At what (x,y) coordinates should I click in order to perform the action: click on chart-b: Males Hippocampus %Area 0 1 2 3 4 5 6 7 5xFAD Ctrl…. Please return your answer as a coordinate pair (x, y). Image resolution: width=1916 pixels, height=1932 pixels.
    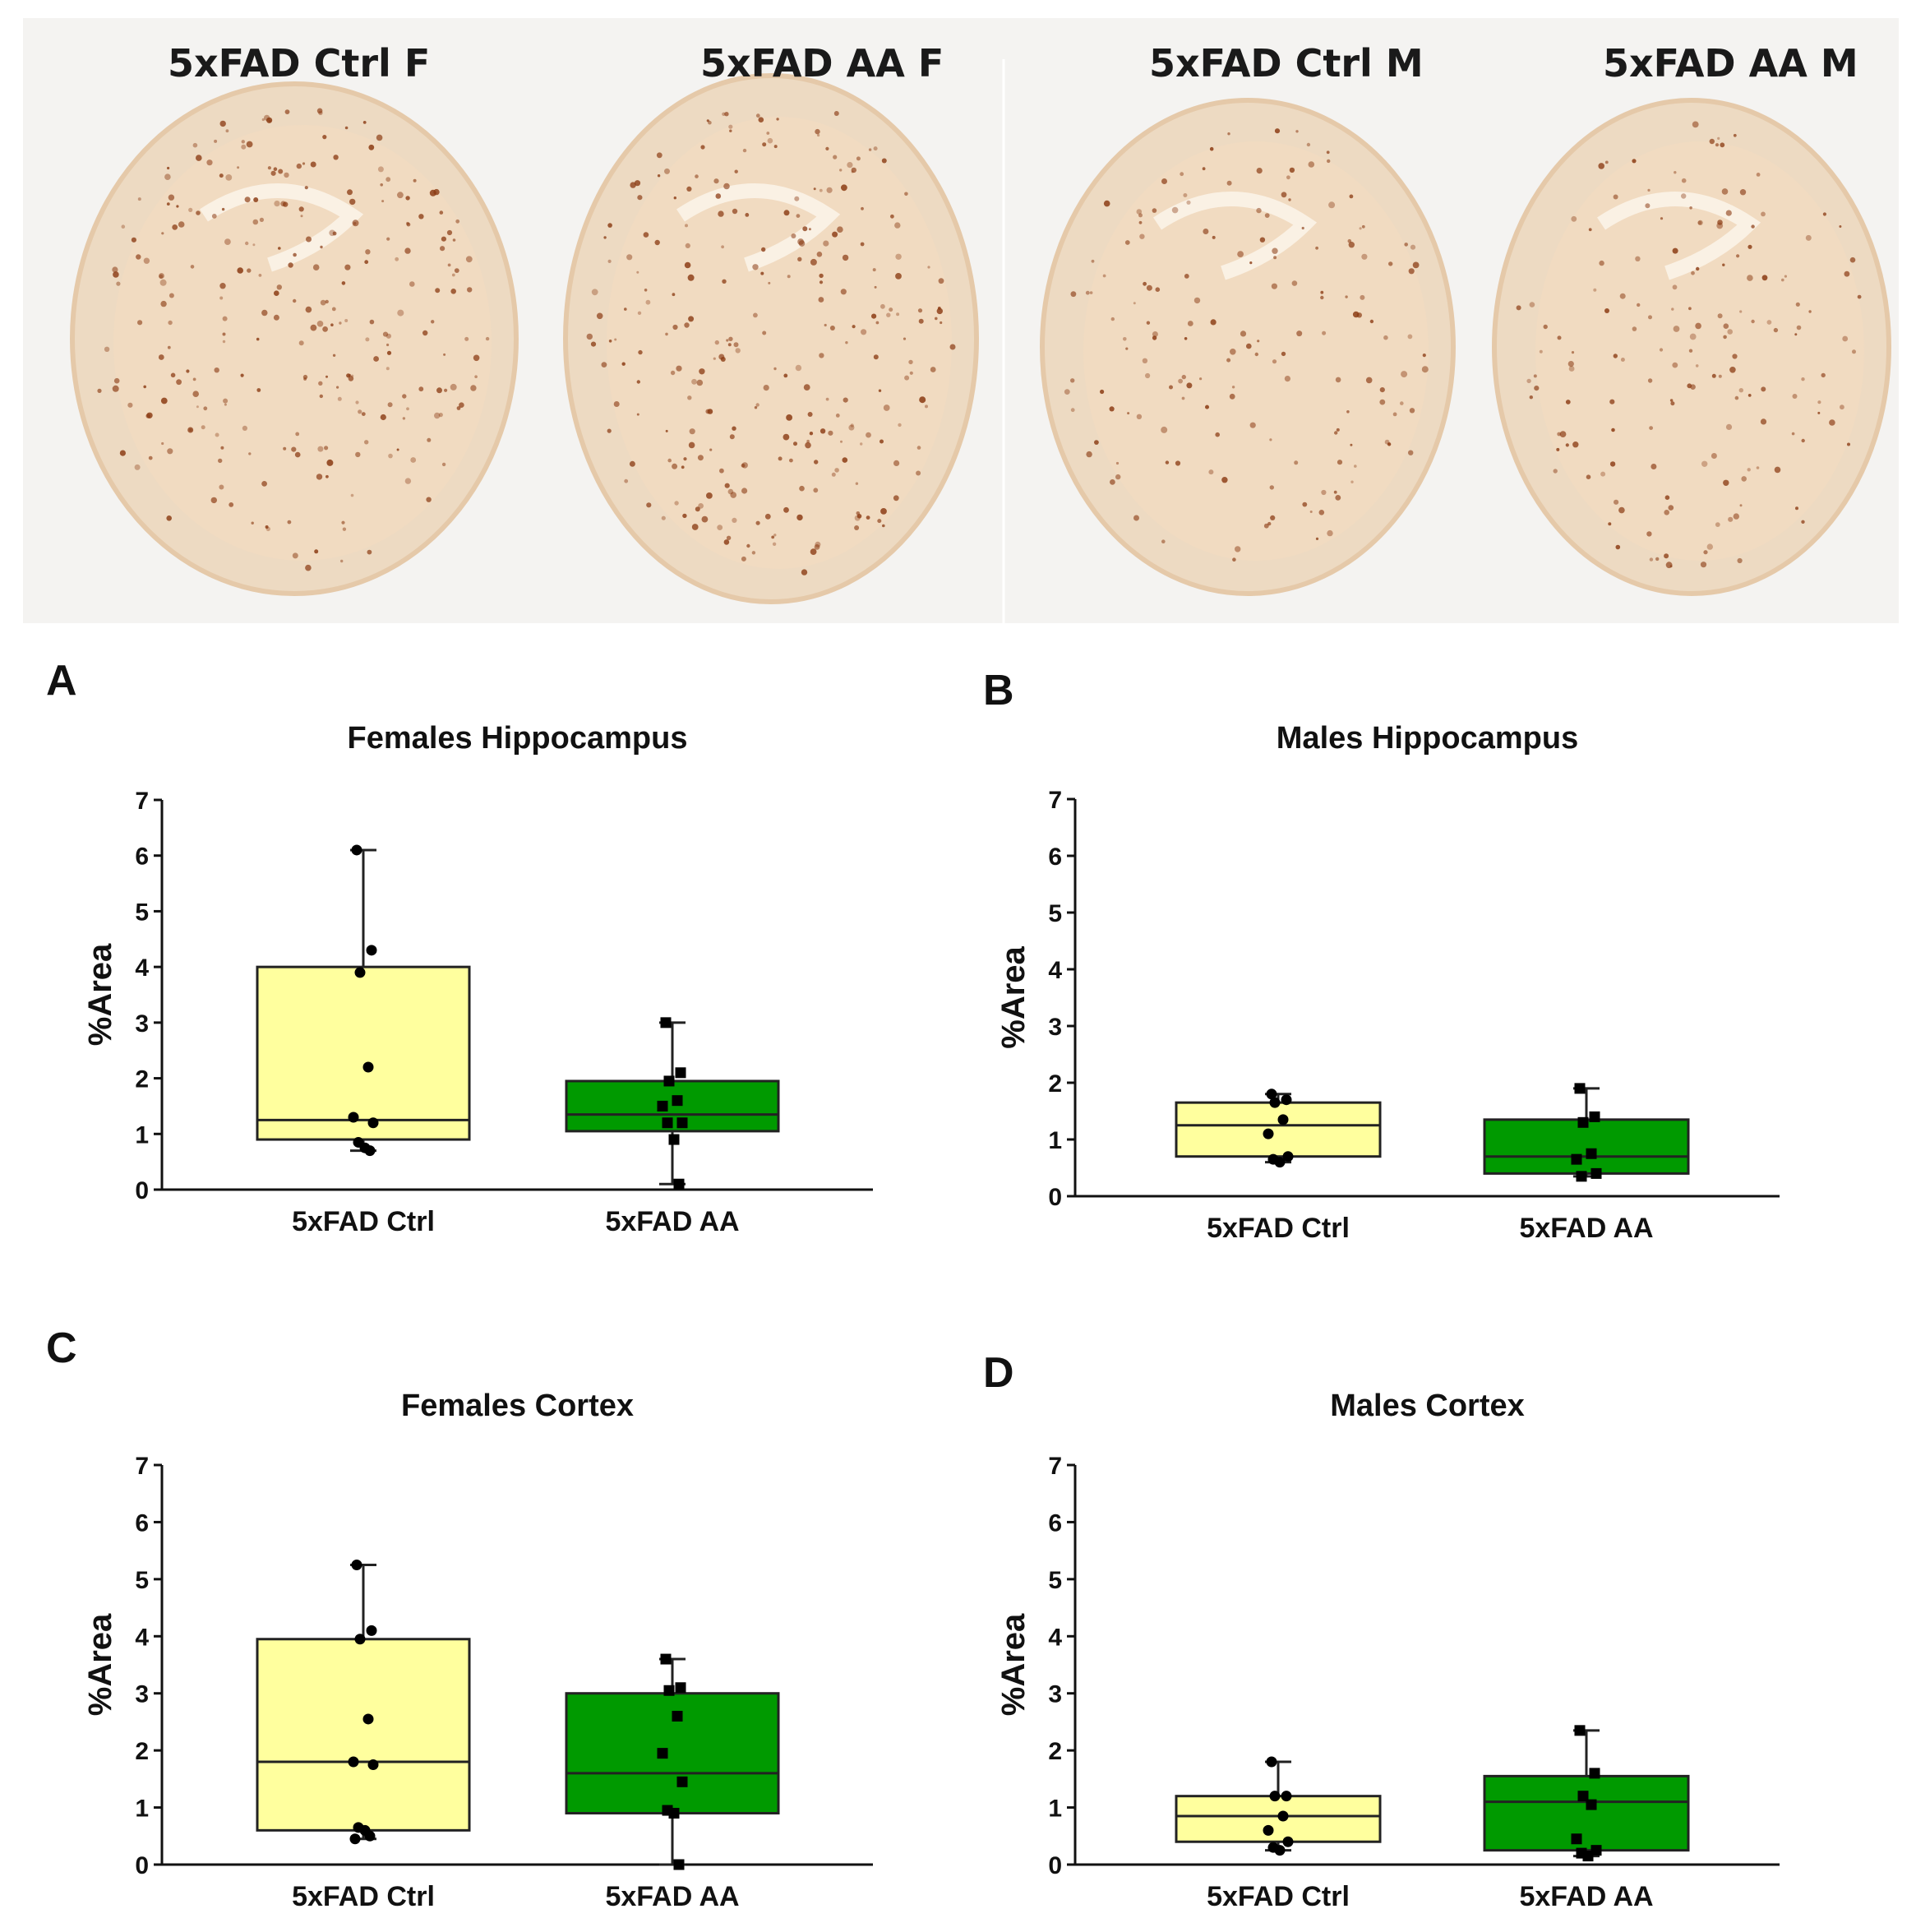
    Looking at the image, I should click on (1387, 982).